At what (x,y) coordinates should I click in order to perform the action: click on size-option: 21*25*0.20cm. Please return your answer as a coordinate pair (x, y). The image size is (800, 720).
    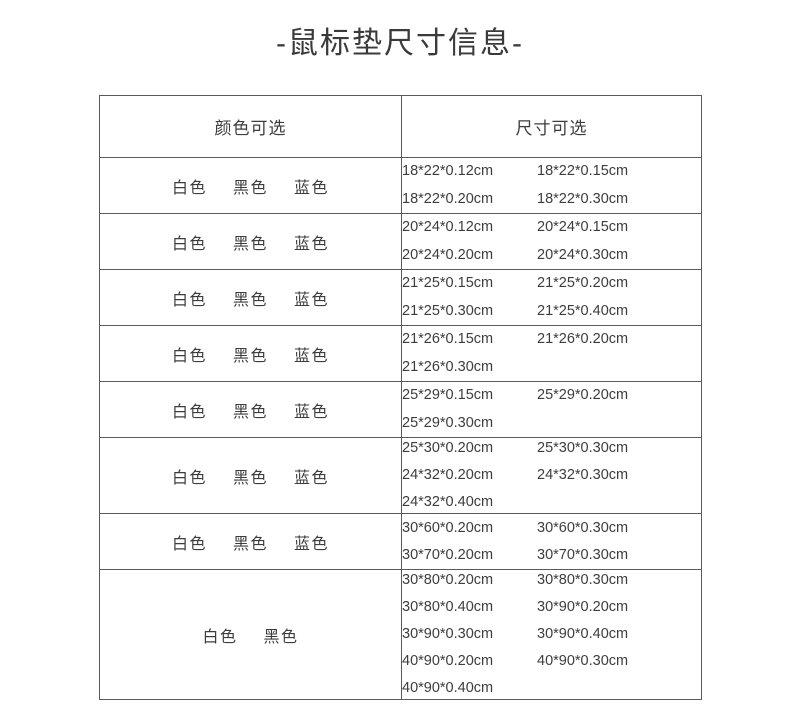
    Looking at the image, I should click on (583, 283).